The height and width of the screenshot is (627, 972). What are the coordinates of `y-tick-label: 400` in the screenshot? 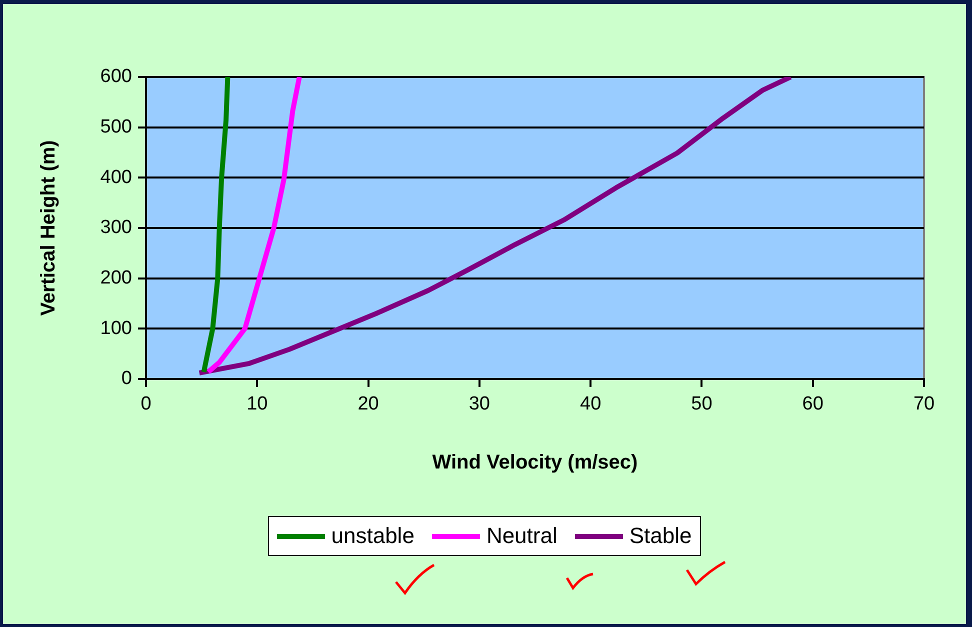 It's located at (116, 177).